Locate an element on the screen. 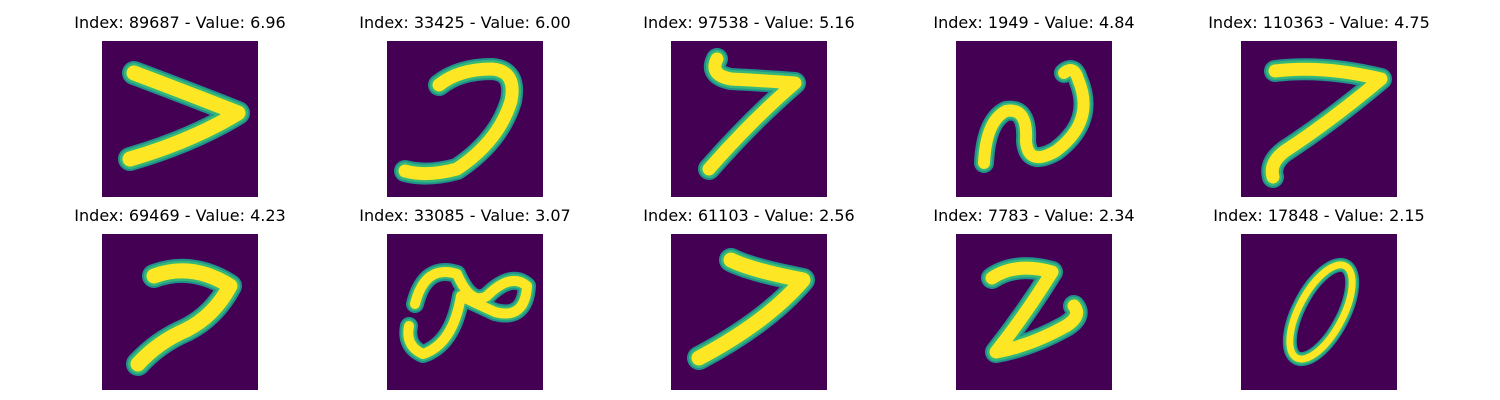  panel-1: Index: 89687 - Value: 6.96 is located at coordinates (180, 103).